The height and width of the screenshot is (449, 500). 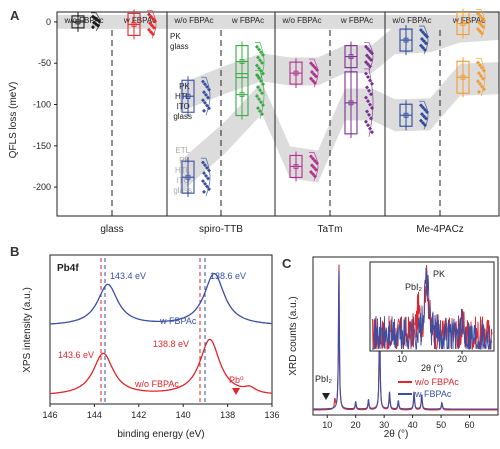 I want to click on stack-text: glass, so click(x=179, y=46).